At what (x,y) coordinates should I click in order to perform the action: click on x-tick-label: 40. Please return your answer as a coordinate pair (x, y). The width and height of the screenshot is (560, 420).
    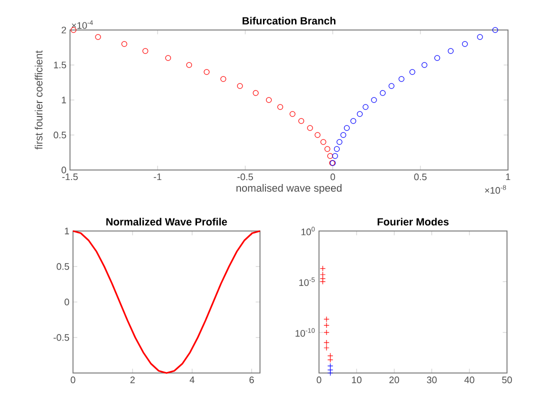
    Looking at the image, I should click on (469, 380).